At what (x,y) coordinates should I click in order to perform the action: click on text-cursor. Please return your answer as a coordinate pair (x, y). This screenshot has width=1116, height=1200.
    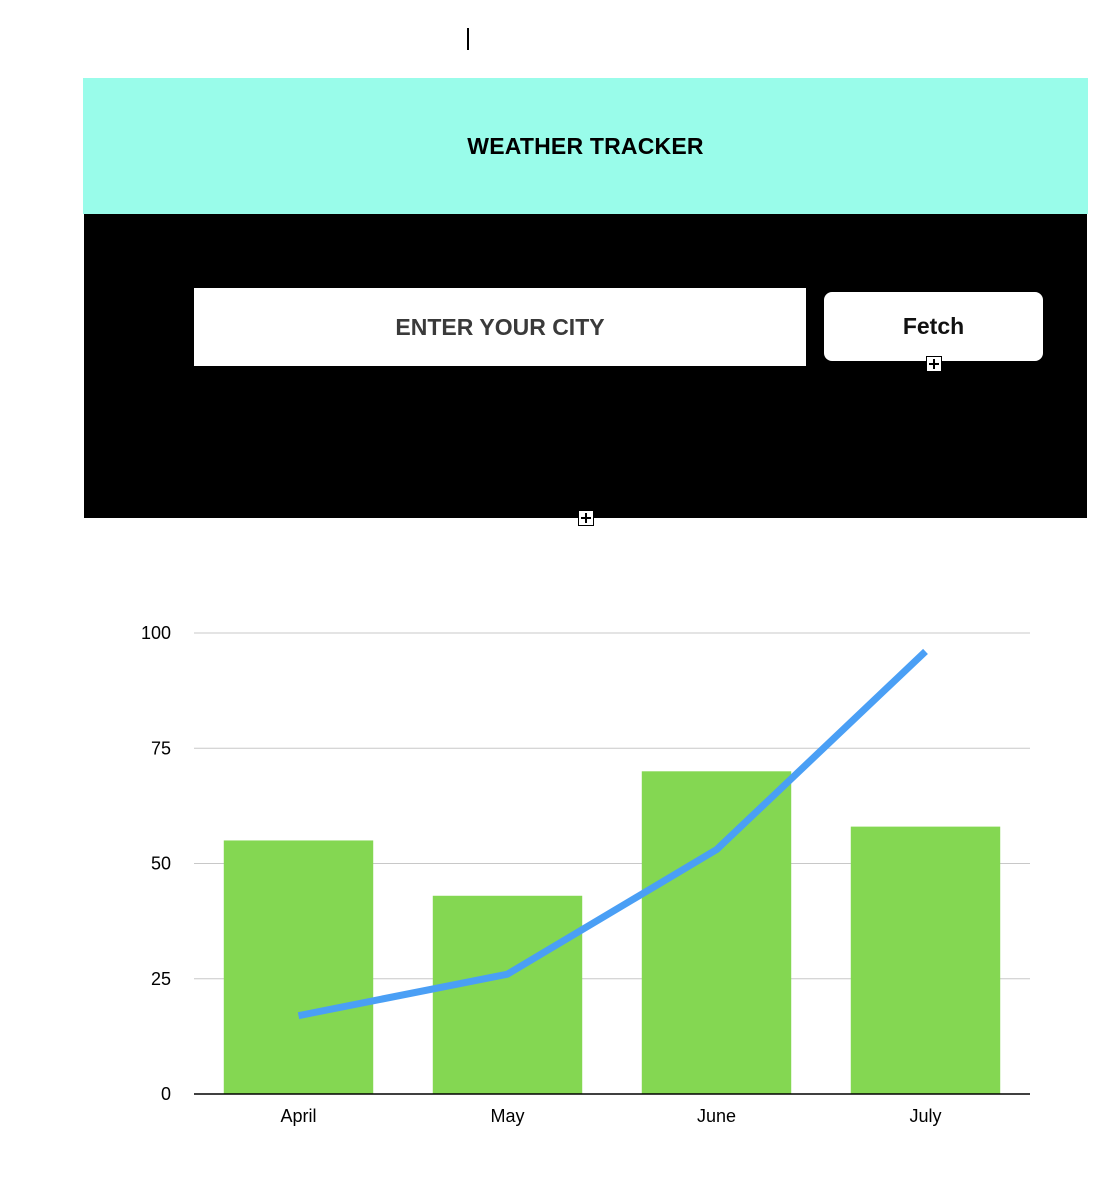
    Looking at the image, I should click on (468, 39).